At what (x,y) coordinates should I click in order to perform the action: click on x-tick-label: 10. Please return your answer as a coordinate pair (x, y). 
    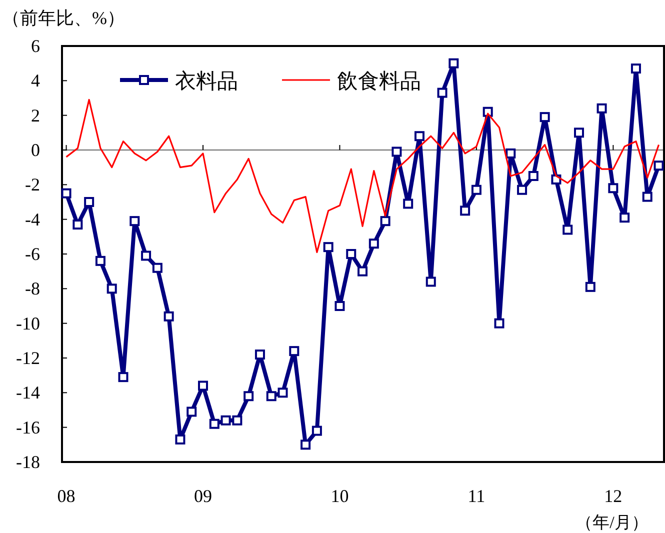
    Looking at the image, I should click on (339, 496).